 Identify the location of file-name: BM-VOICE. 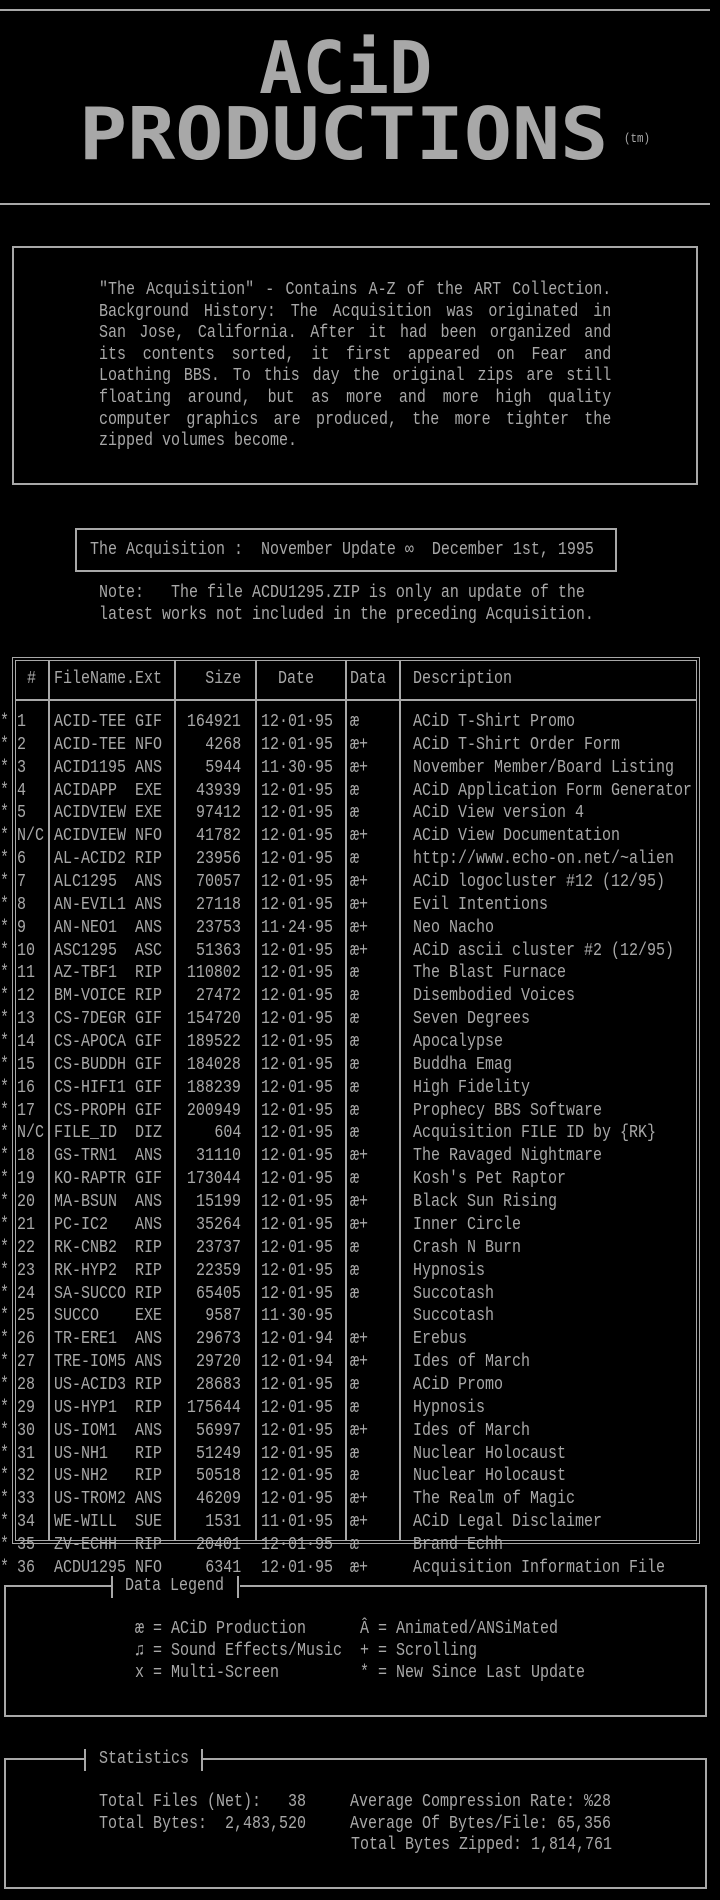
(90, 996).